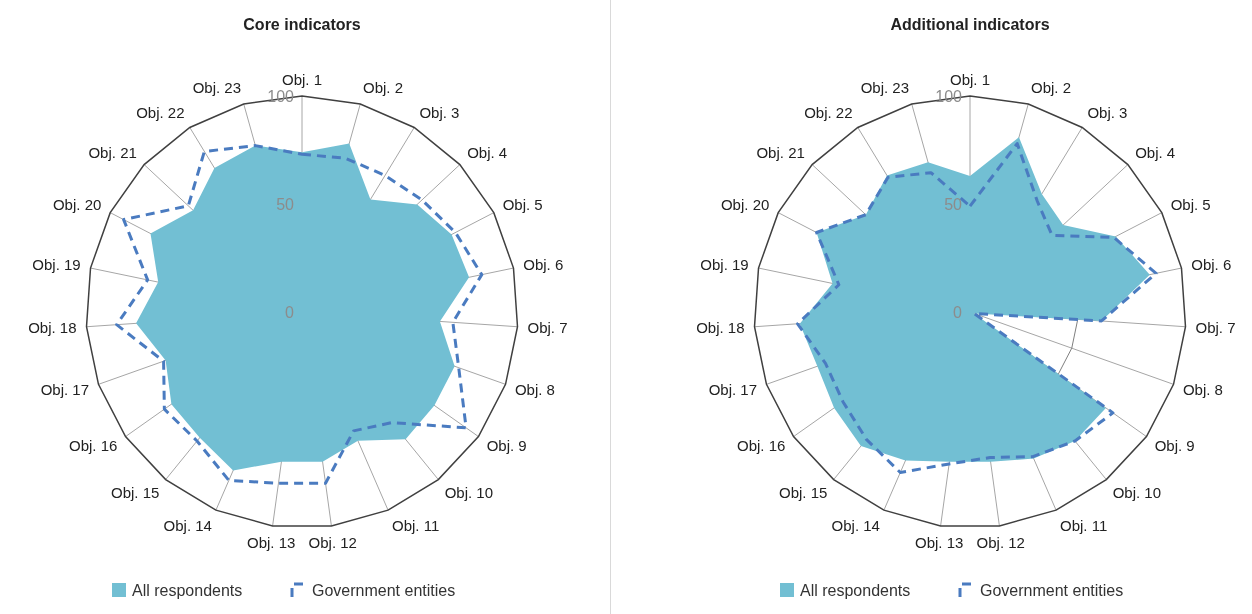 The height and width of the screenshot is (614, 1252). What do you see at coordinates (970, 24) in the screenshot?
I see `chart-title: Additional indicators` at bounding box center [970, 24].